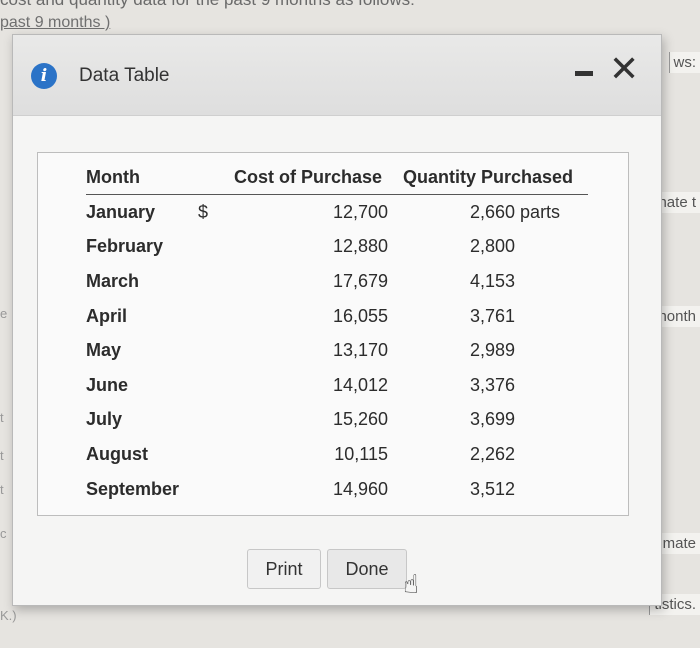  What do you see at coordinates (624, 68) in the screenshot?
I see `close-icon: ✕` at bounding box center [624, 68].